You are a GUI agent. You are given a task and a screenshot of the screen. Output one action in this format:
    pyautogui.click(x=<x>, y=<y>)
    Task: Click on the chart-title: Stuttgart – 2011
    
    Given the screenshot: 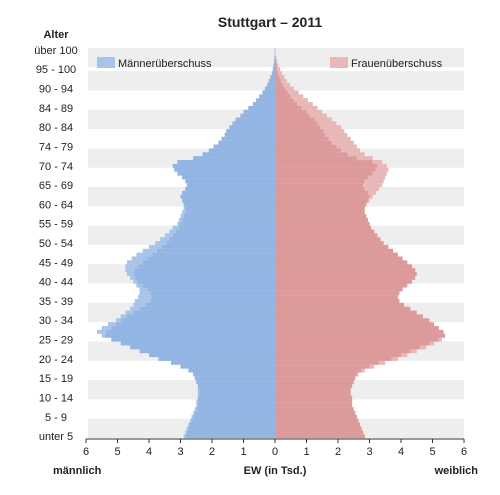 What is the action you would take?
    pyautogui.click(x=270, y=22)
    